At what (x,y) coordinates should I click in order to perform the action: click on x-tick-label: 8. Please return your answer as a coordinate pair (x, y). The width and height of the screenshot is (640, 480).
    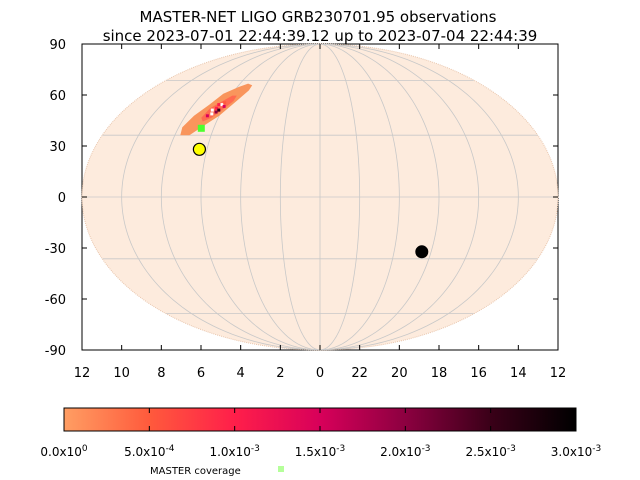
    Looking at the image, I should click on (161, 373).